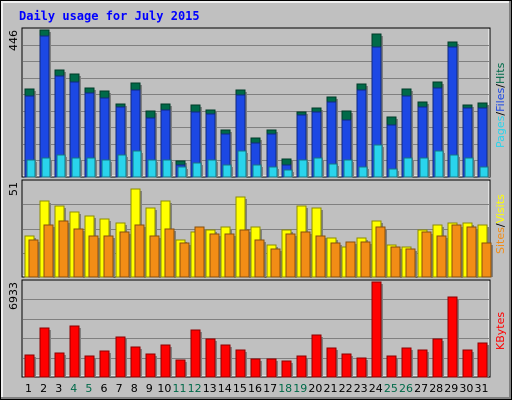  I want to click on day-label-30: 30, so click(466, 388).